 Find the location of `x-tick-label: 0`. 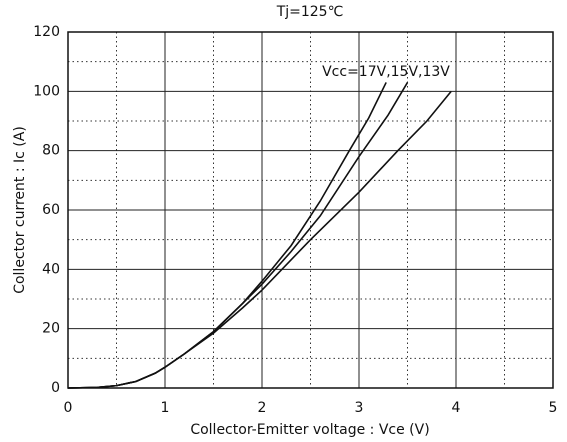

x-tick-label: 0 is located at coordinates (68, 408).